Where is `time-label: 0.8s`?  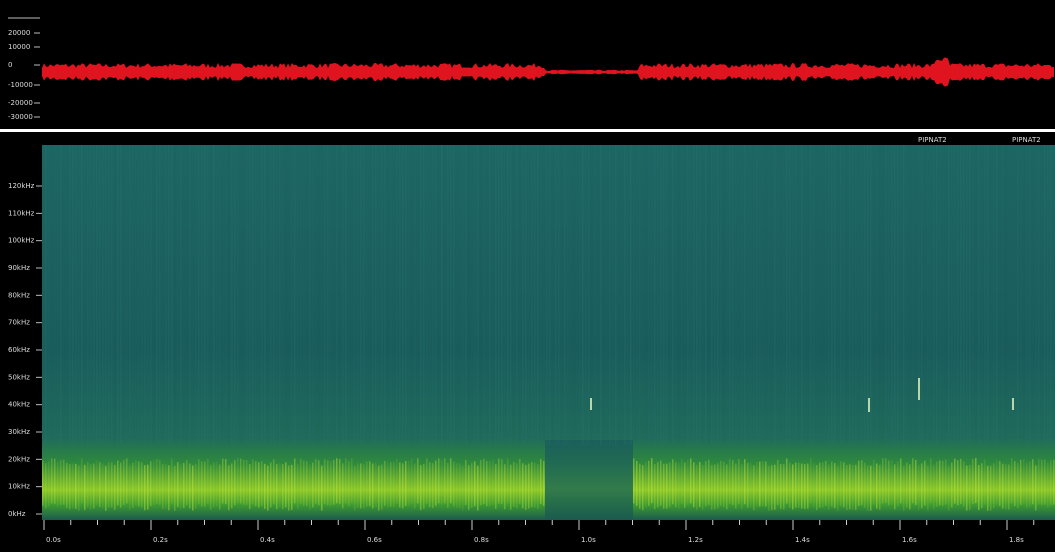
time-label: 0.8s is located at coordinates (481, 540).